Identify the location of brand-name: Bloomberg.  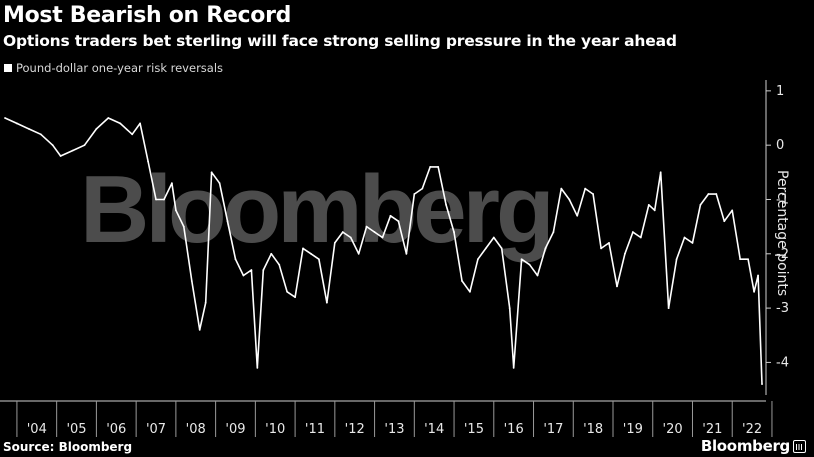
(745, 446).